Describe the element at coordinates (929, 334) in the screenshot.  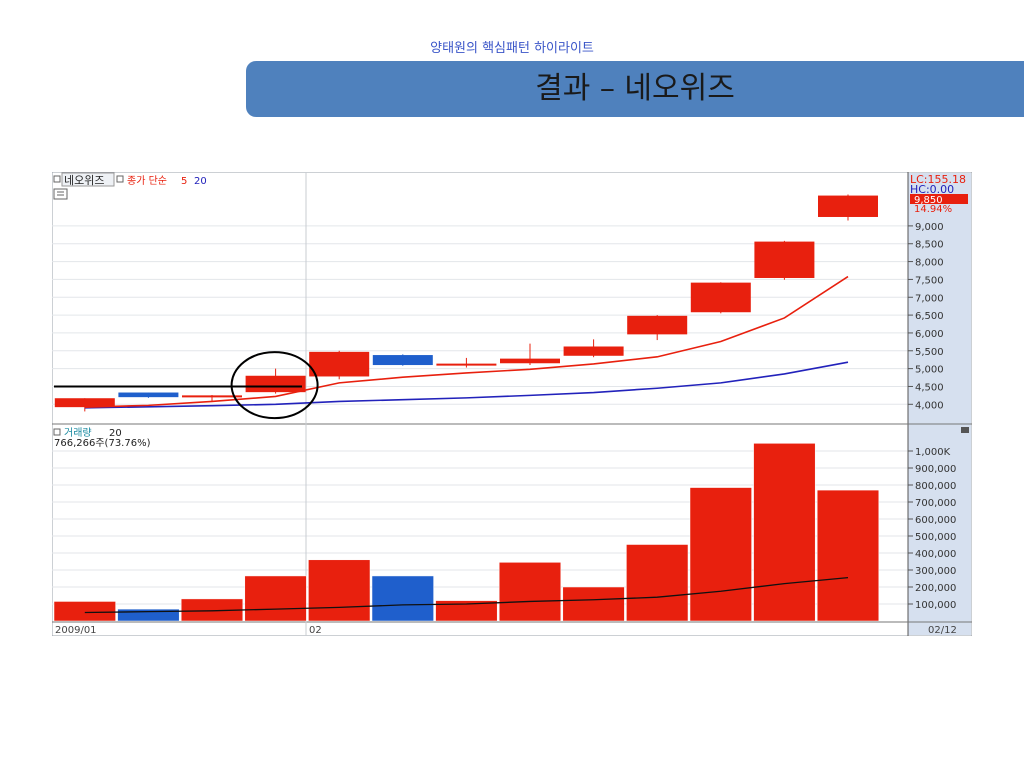
I see `price-tick-label: 6,000` at that location.